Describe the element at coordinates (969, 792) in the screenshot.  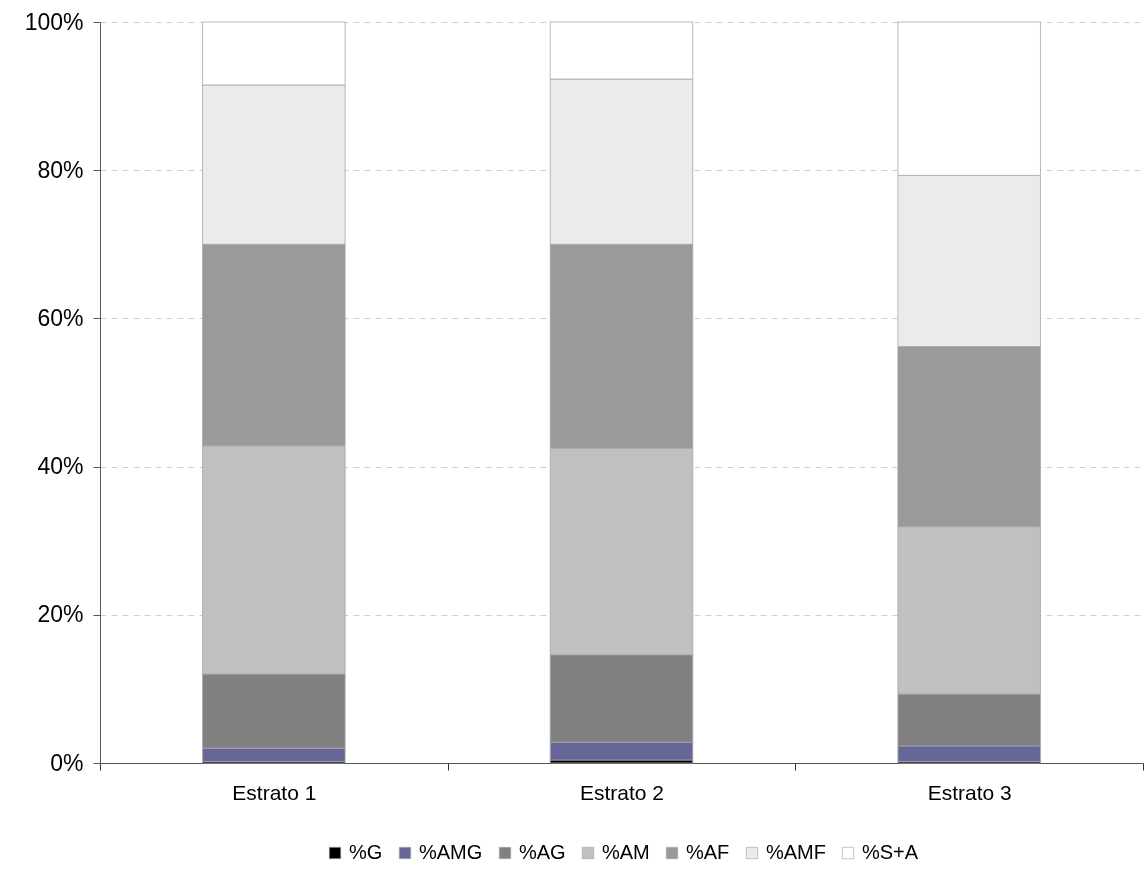
I see `x-tick-label: Estrato 3` at that location.